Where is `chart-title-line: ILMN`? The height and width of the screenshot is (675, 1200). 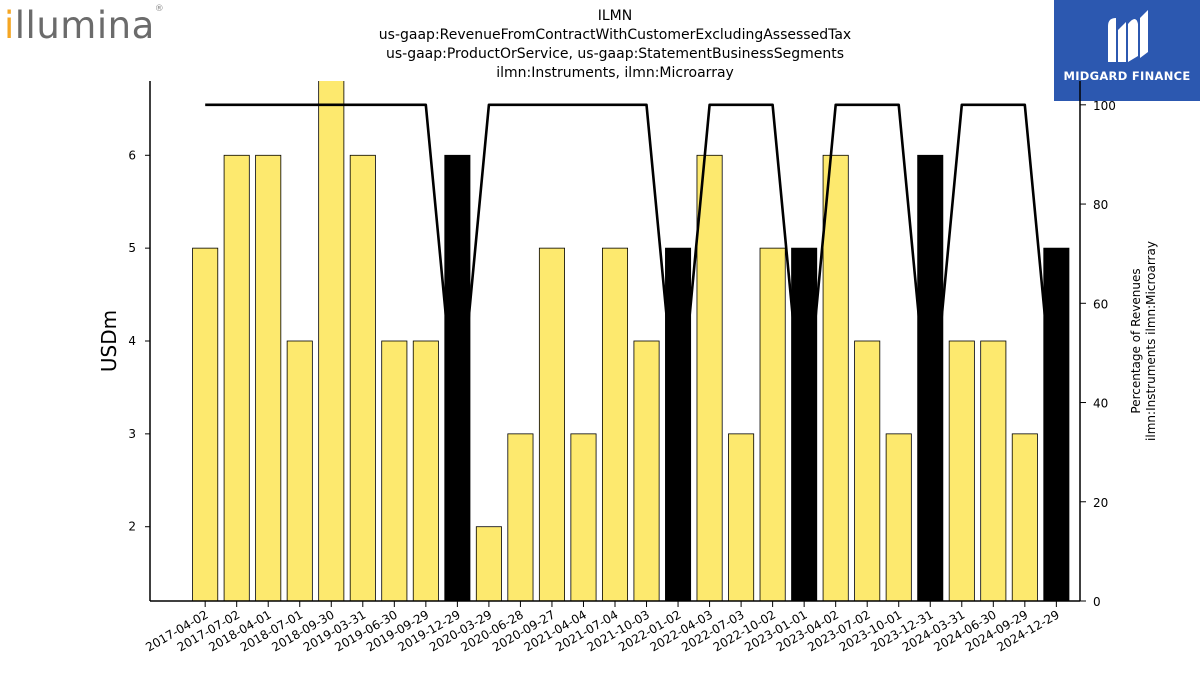 chart-title-line: ILMN is located at coordinates (615, 16).